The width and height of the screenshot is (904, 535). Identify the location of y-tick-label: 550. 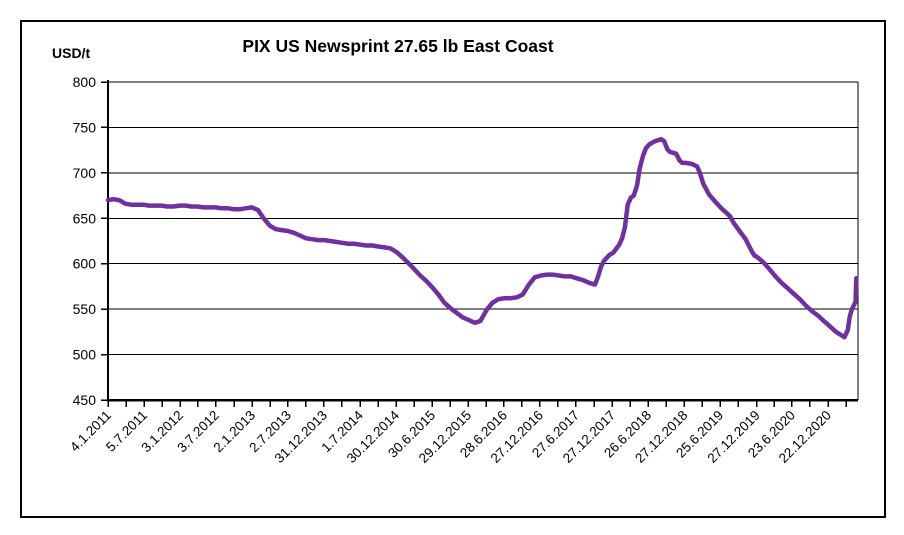
(85, 309).